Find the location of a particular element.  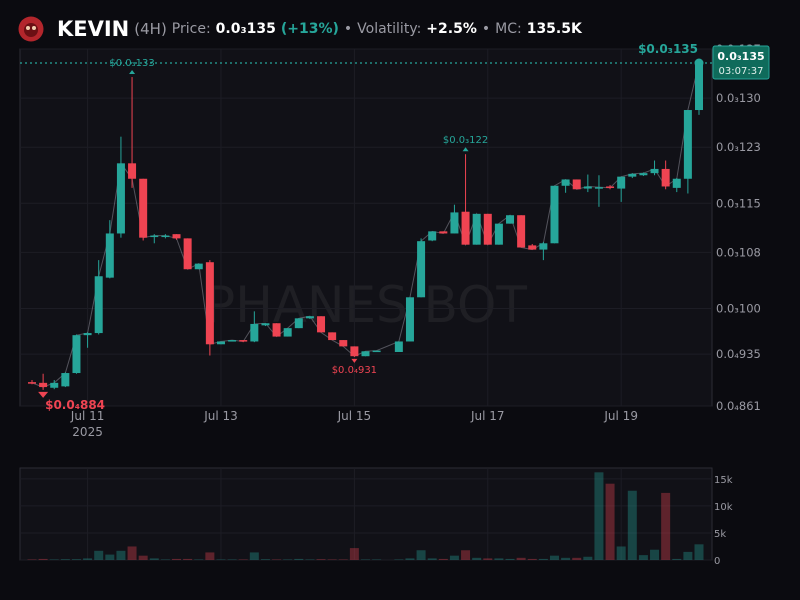

y-tick-label: 0.0₃130 is located at coordinates (738, 98).